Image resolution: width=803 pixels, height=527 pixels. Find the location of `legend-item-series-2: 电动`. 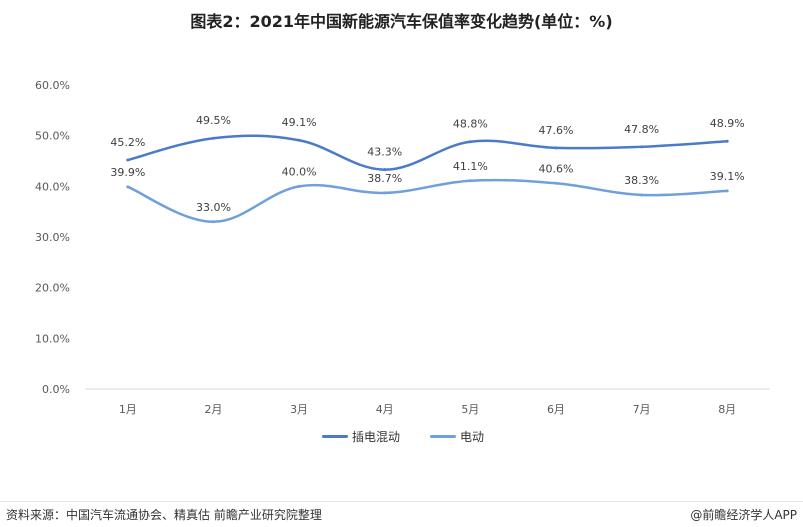

legend-item-series-2: 电动 is located at coordinates (457, 436).